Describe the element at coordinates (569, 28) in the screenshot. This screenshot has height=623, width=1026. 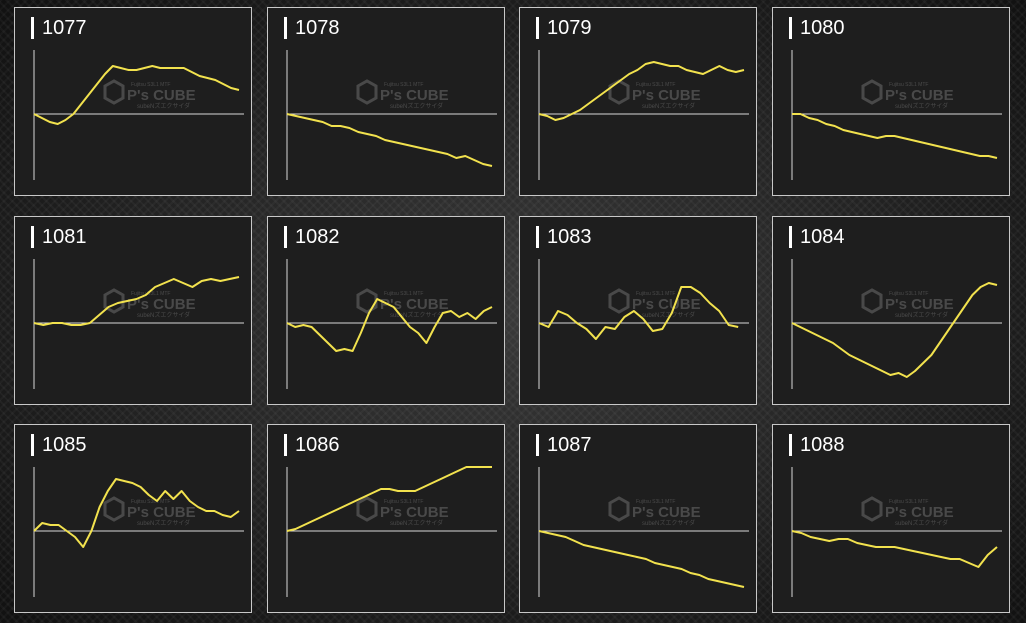
I see `chart-title: 1079` at that location.